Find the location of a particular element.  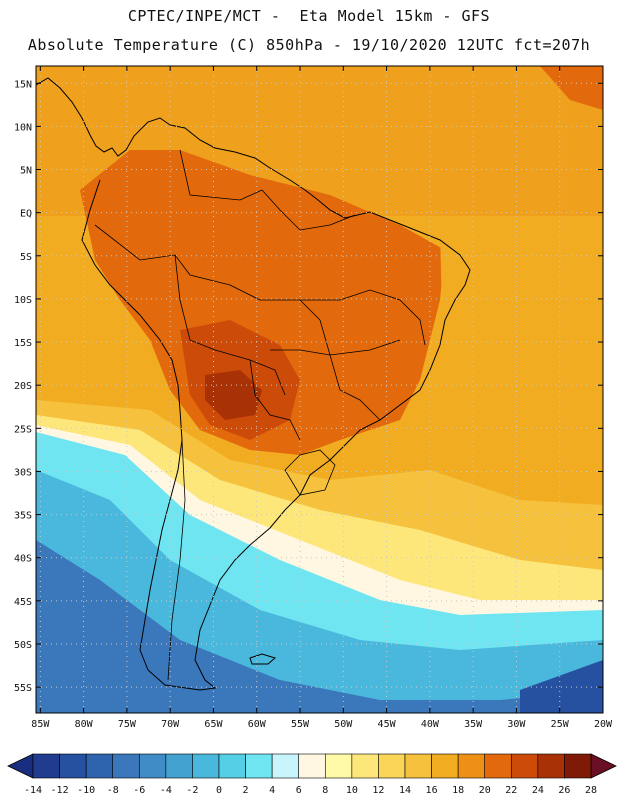

lon-label: 35W is located at coordinates (473, 724).